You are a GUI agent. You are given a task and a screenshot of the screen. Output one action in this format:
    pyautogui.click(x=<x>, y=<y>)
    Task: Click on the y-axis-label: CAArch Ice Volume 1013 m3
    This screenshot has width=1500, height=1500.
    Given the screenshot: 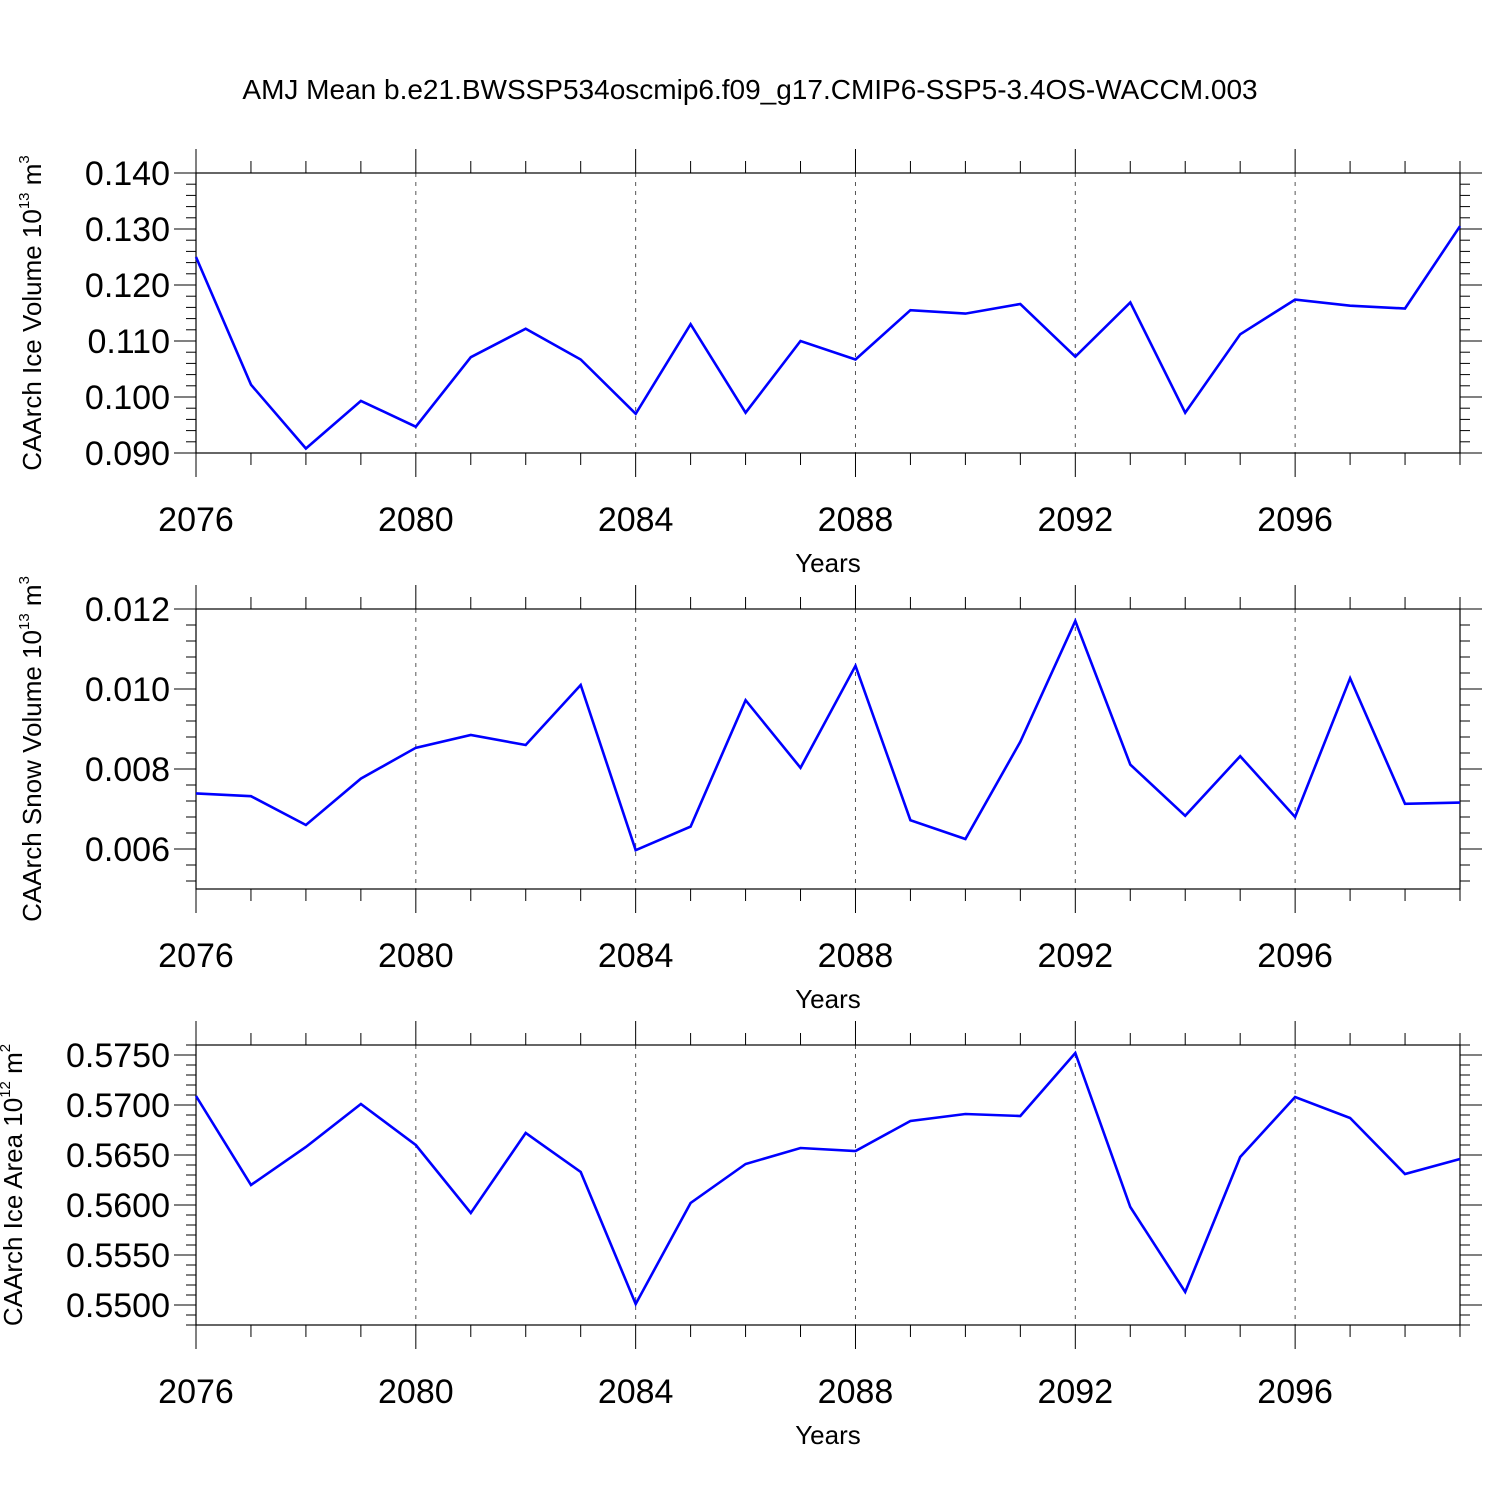 What is the action you would take?
    pyautogui.click(x=31, y=313)
    